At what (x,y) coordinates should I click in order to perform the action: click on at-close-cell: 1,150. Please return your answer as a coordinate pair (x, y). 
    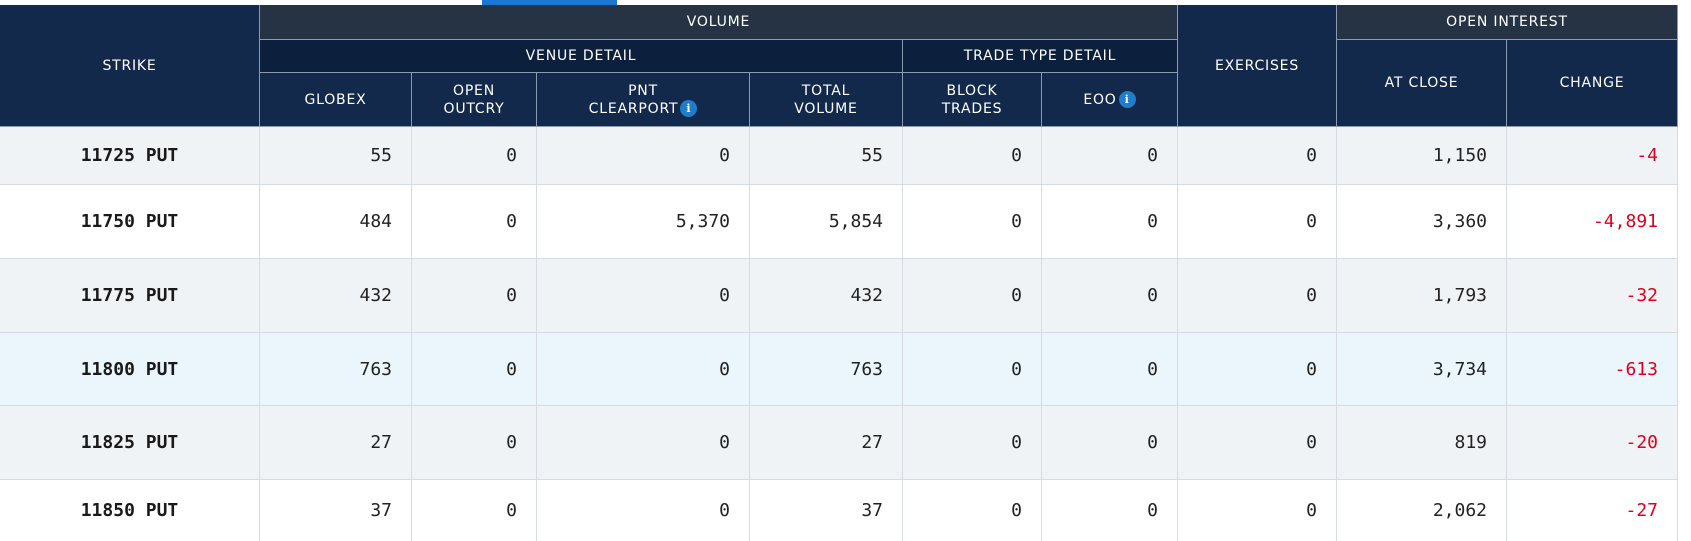
    Looking at the image, I should click on (1422, 155).